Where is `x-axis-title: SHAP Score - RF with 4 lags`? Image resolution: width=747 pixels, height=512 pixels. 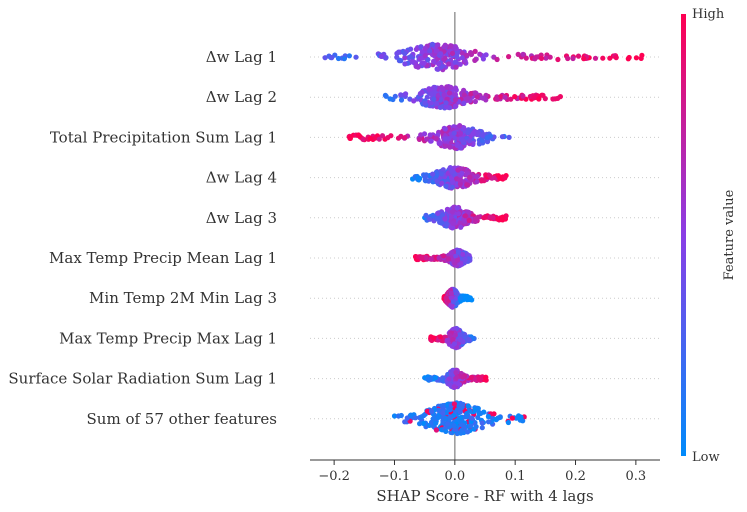
x-axis-title: SHAP Score - RF with 4 lags is located at coordinates (484, 496).